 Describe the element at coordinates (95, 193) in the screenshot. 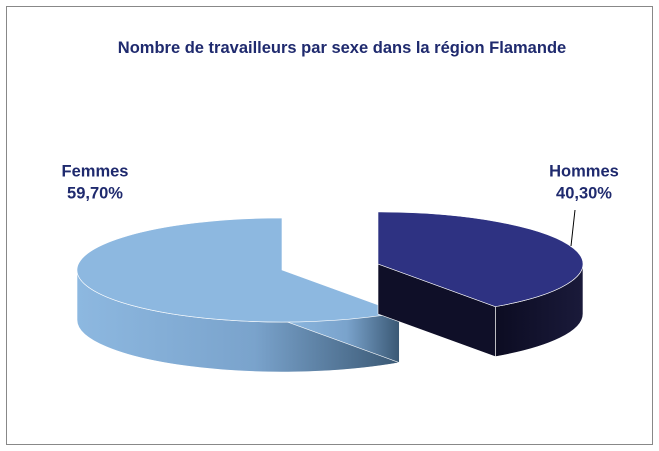

I see `value-label: 59,70%` at that location.